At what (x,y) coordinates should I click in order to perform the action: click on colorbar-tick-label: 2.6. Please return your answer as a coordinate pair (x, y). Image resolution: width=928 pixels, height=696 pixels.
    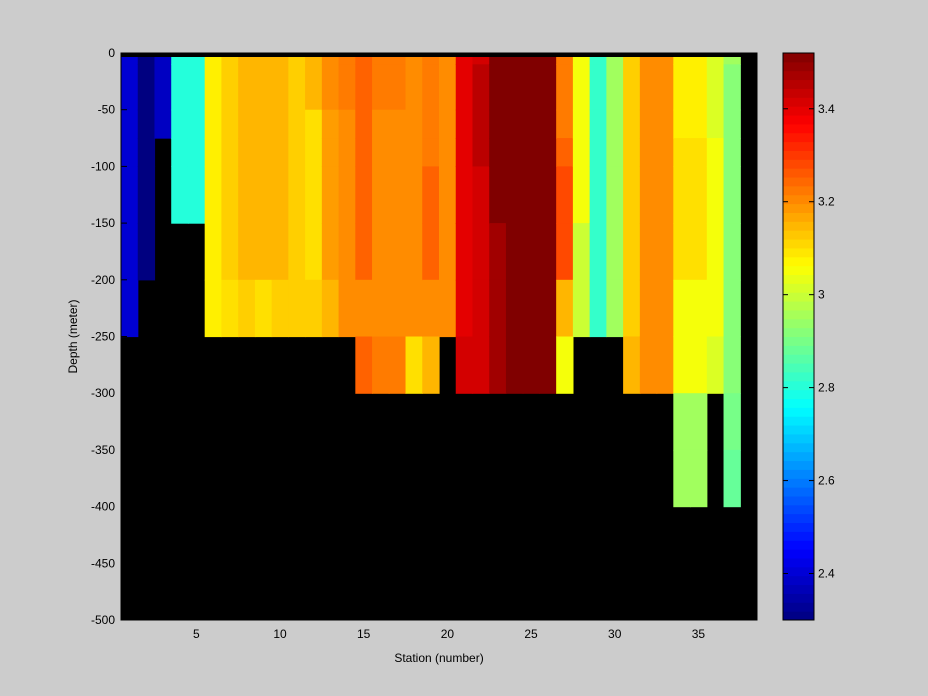
    Looking at the image, I should click on (826, 481).